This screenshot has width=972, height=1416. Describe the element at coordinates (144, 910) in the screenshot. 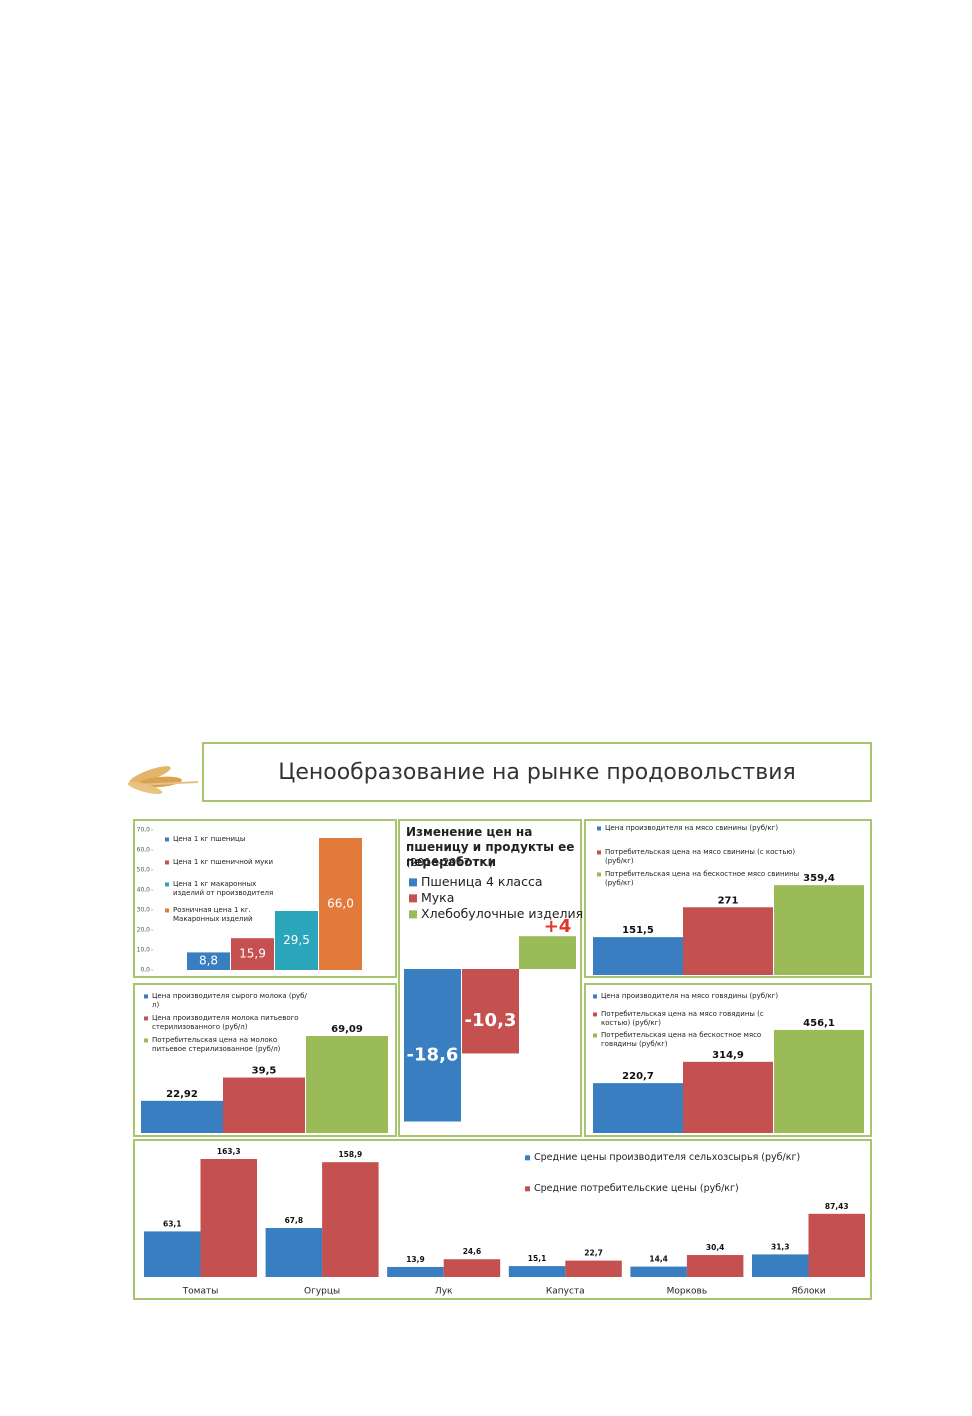

I see `y-tick-label: 30,0` at that location.